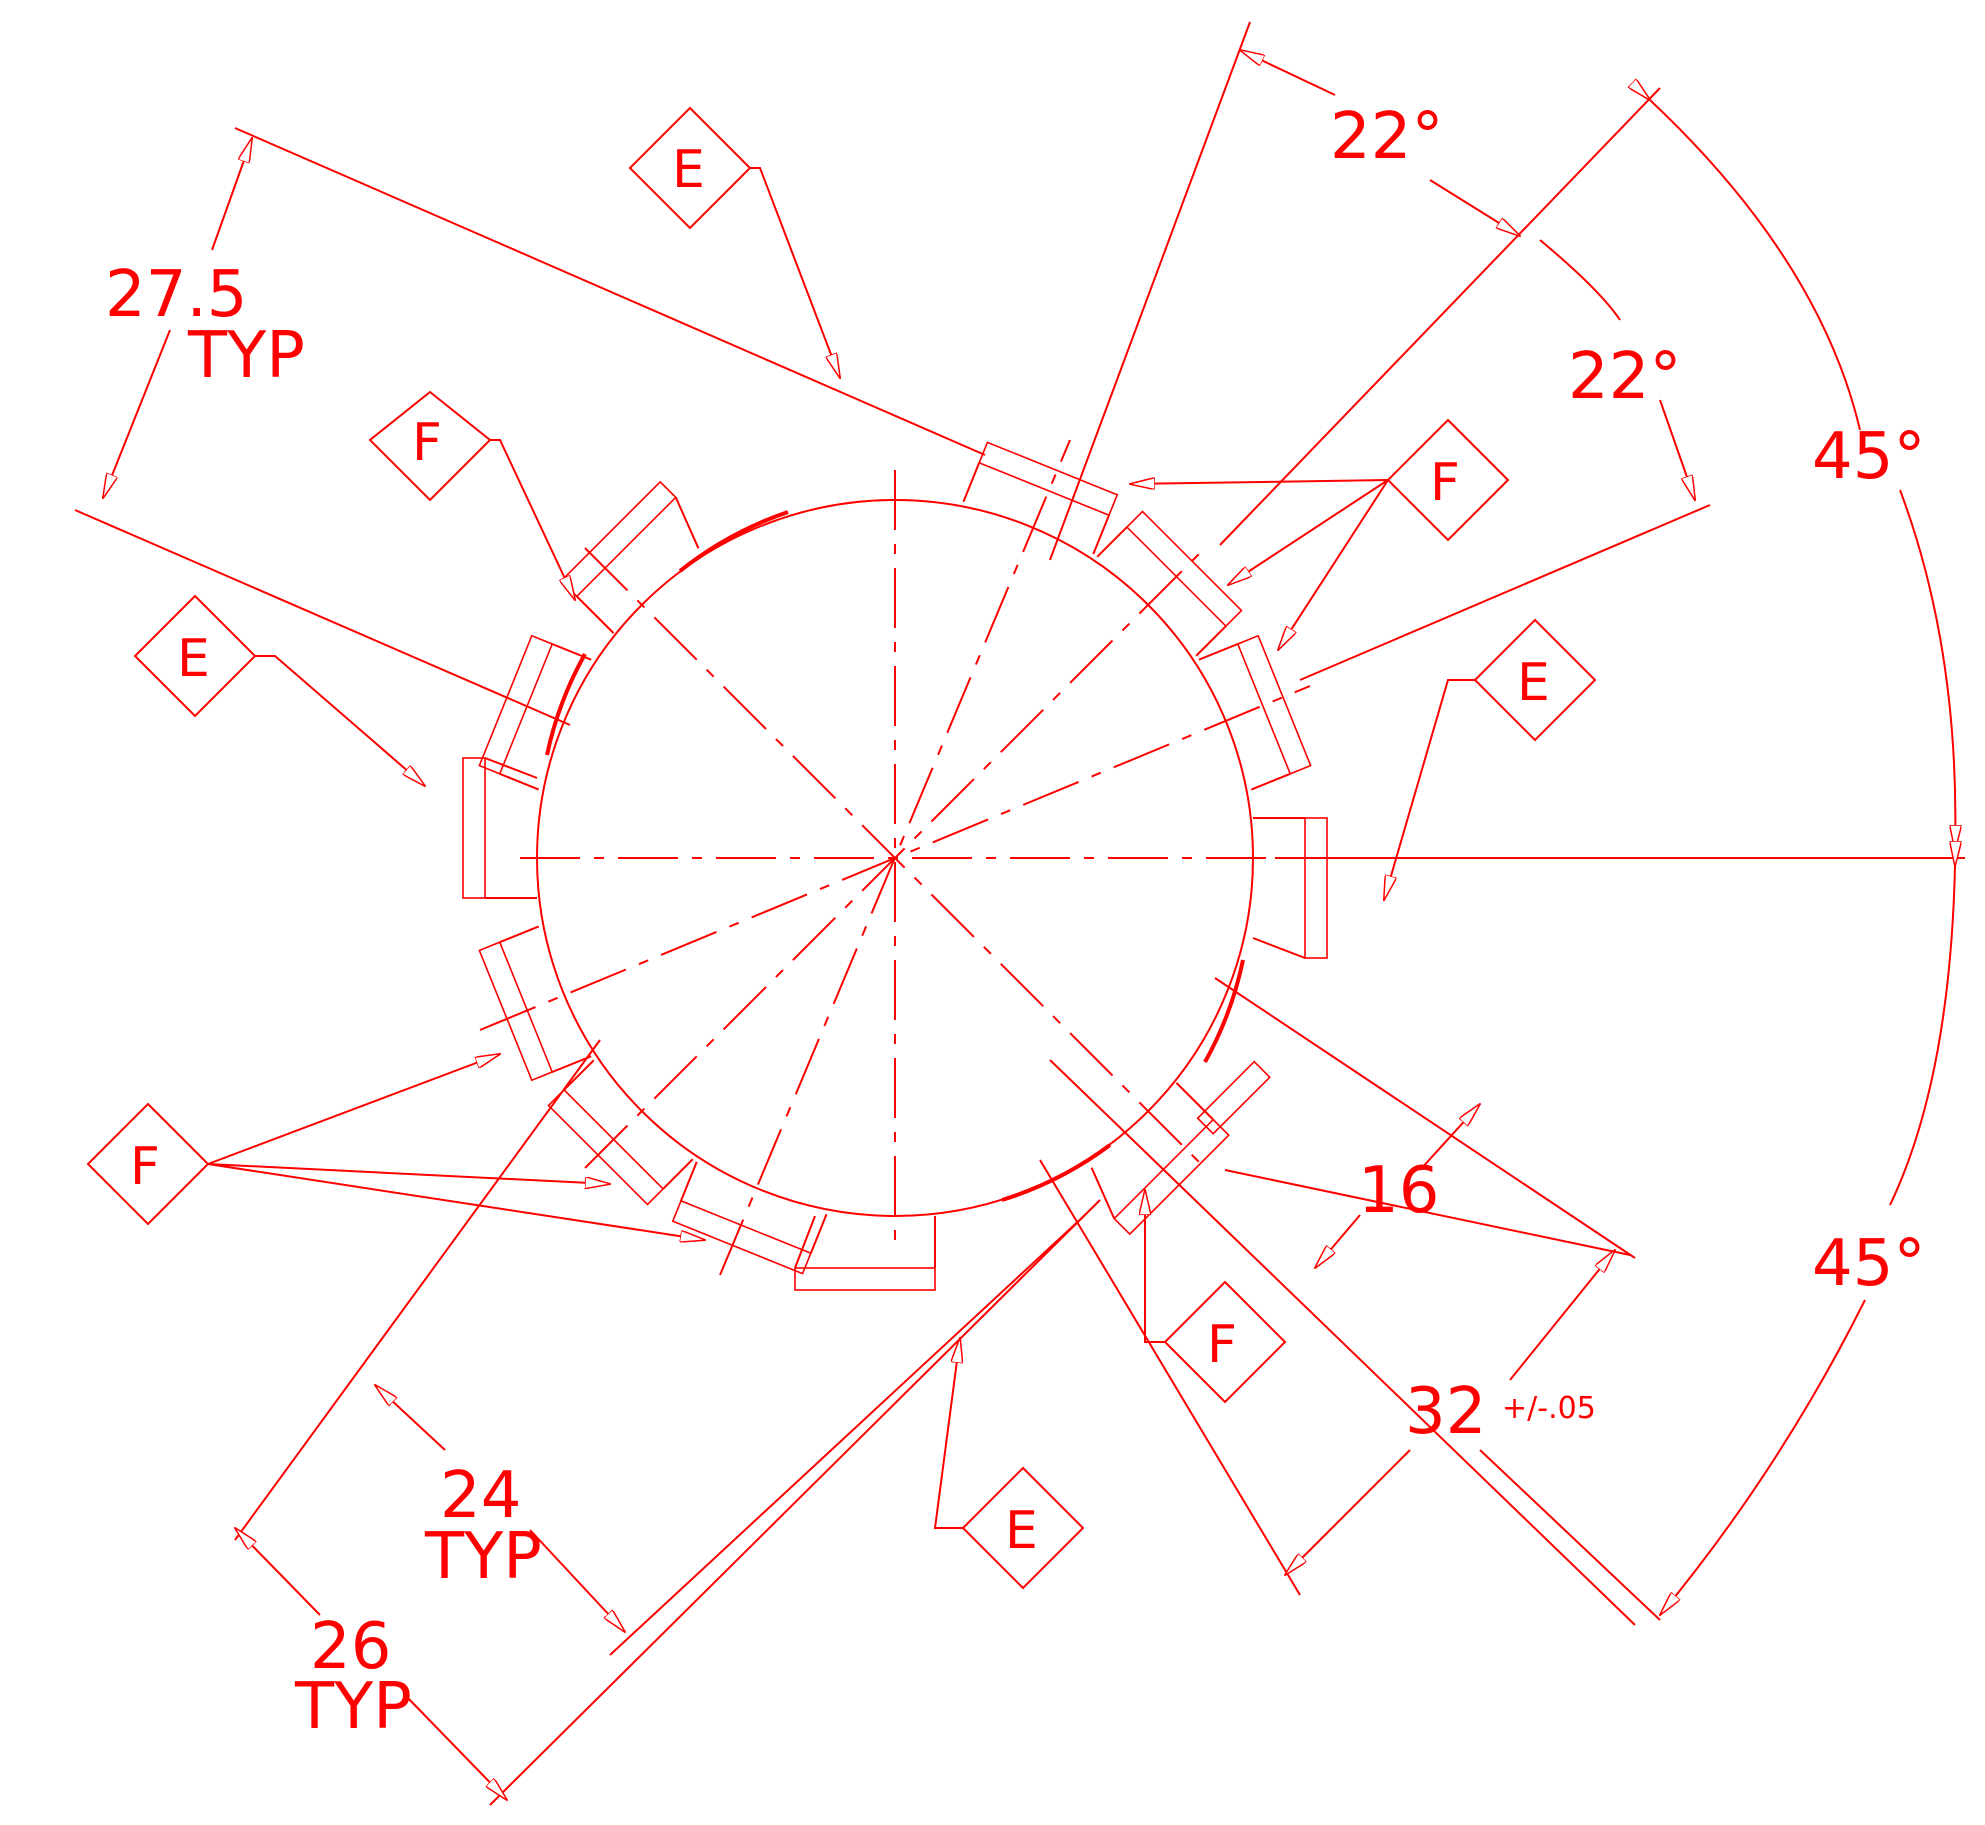 The width and height of the screenshot is (1985, 1825). What do you see at coordinates (535, 712) in the screenshot?
I see `fin-f-left` at bounding box center [535, 712].